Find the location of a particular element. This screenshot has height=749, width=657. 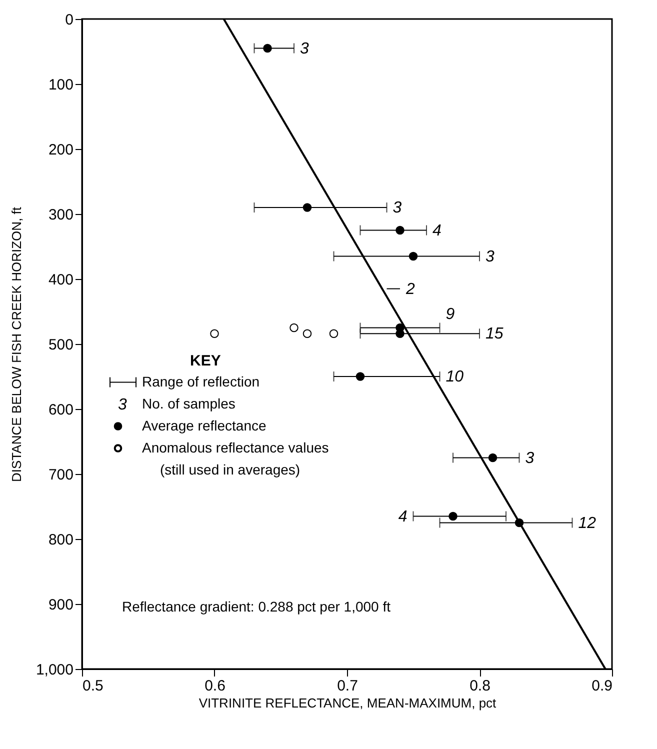

legend-label: Average reflectance is located at coordinates (204, 425).